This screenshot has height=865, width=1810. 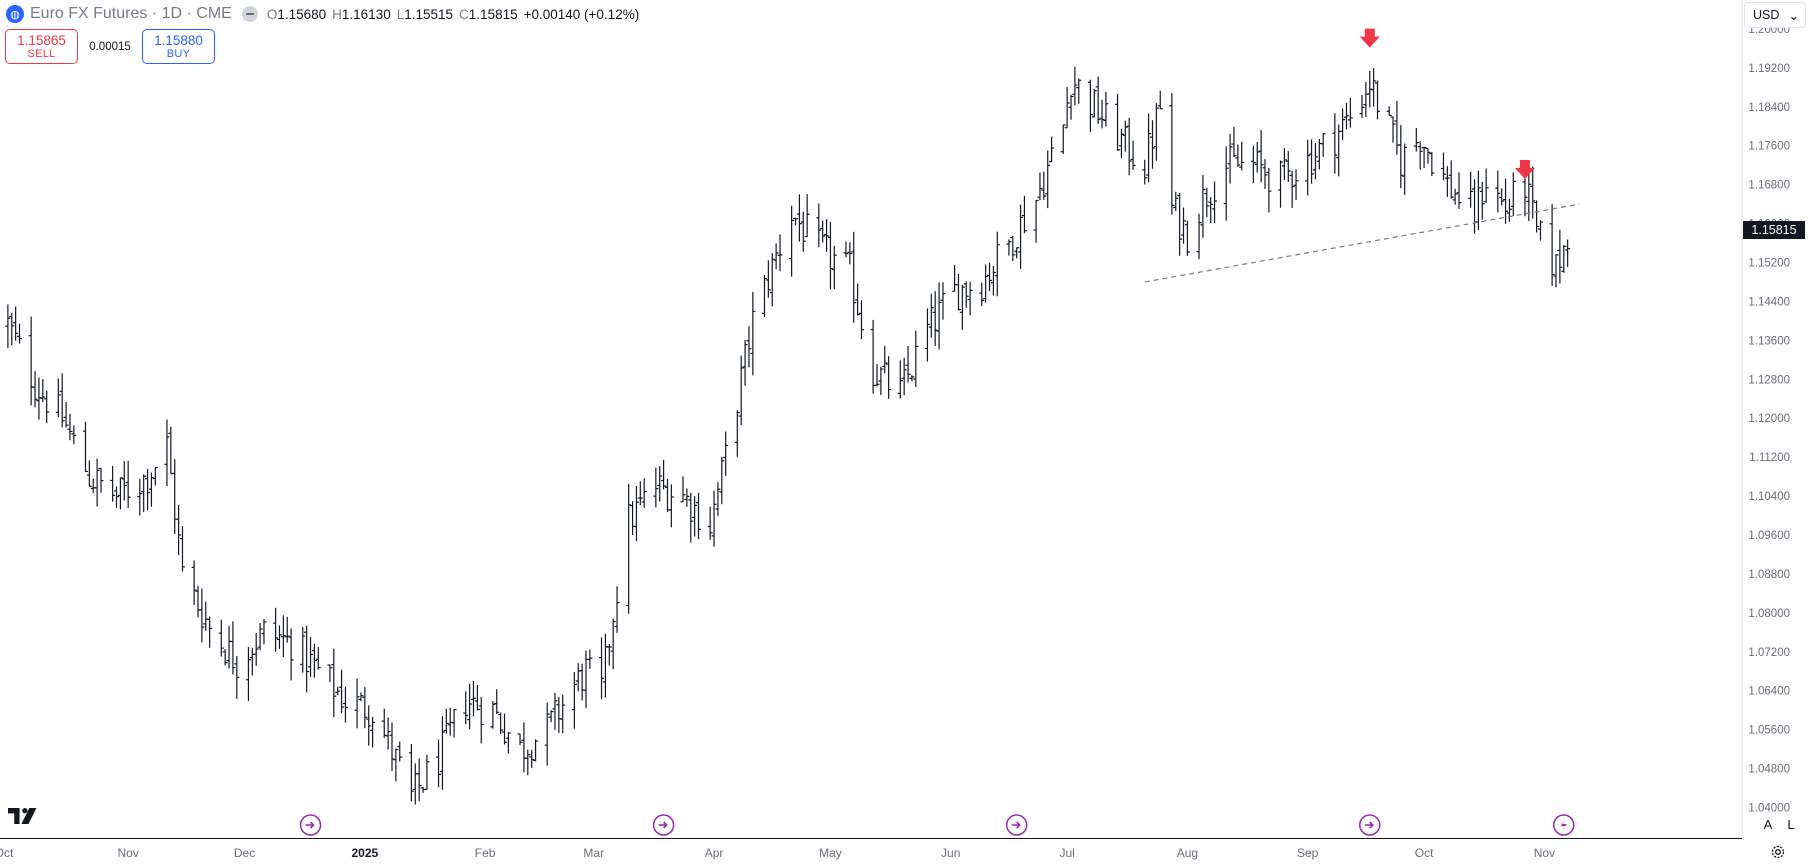 I want to click on legend-low-value: 1.15515, so click(x=429, y=14).